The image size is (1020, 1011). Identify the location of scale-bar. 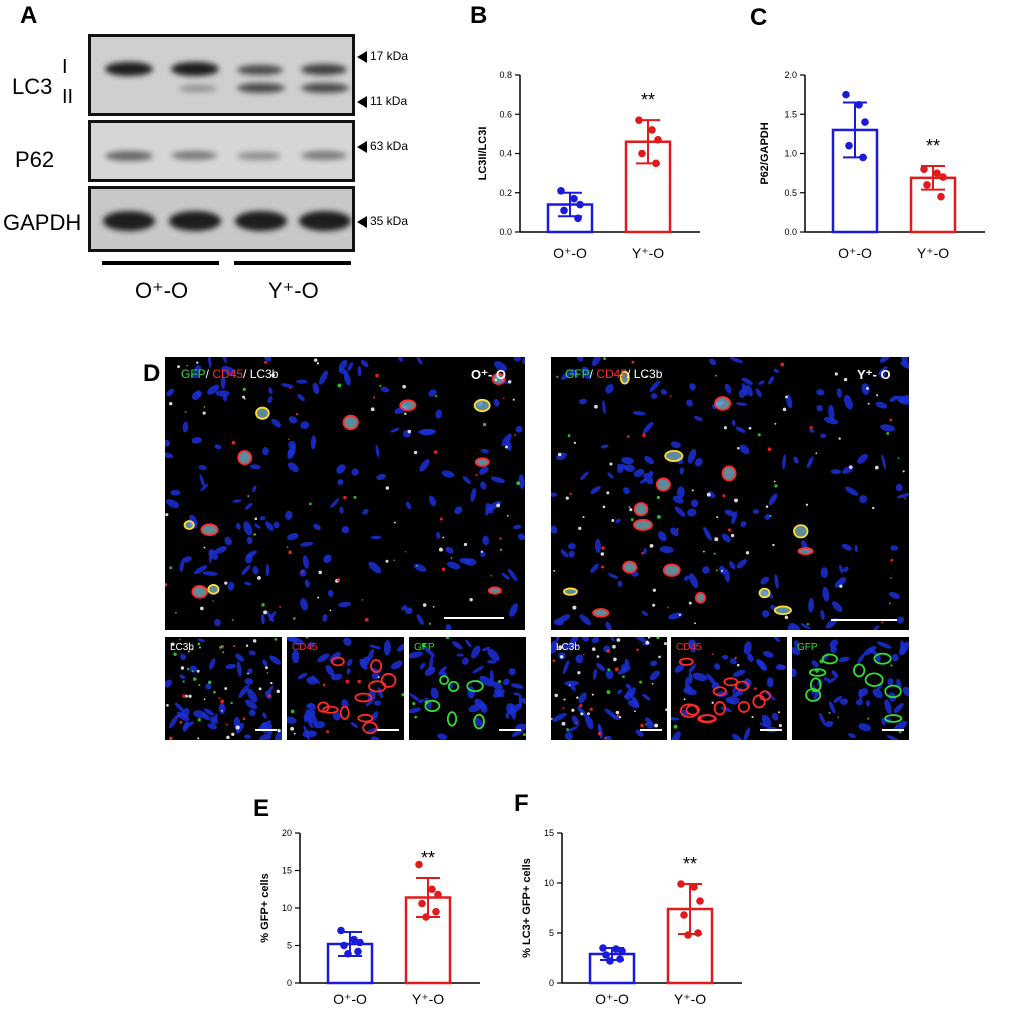
(864, 620).